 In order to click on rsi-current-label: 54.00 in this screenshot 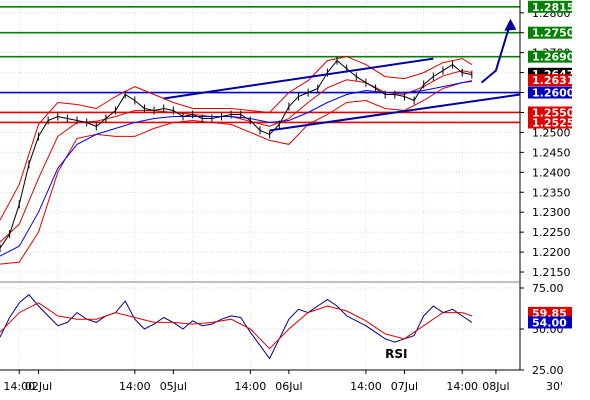, I will do `click(549, 322)`.